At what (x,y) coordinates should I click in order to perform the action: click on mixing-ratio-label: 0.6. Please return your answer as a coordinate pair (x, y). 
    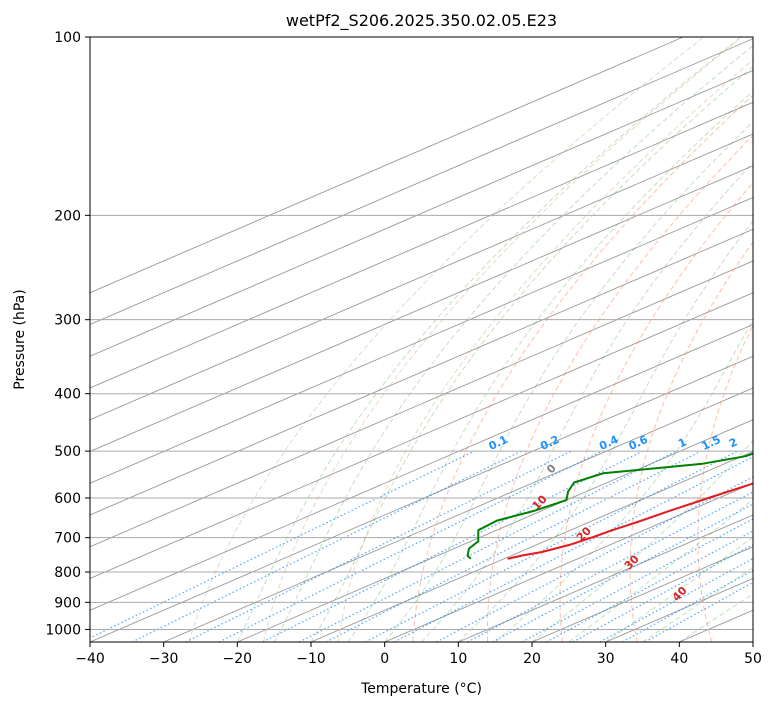
    Looking at the image, I should click on (638, 443).